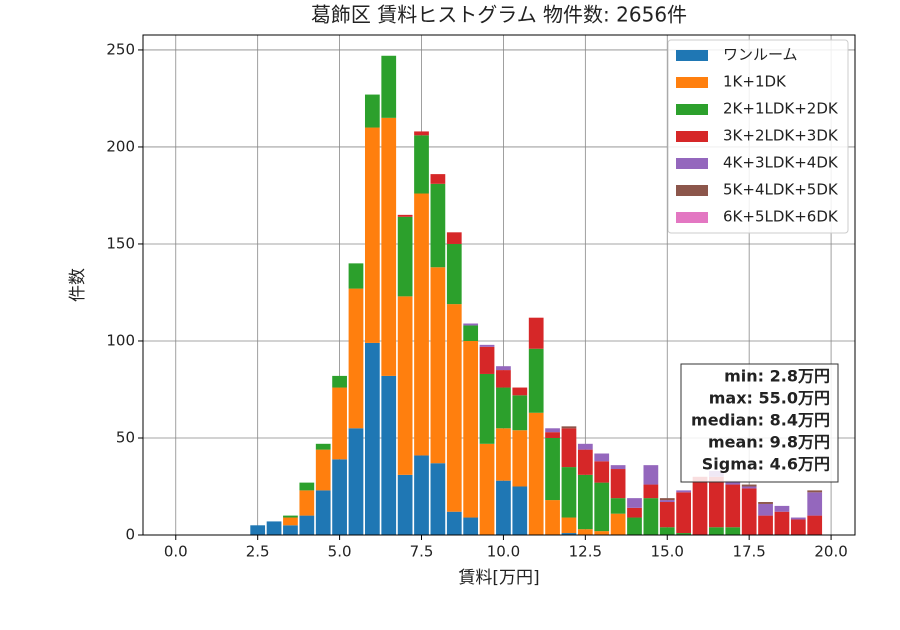  I want to click on x-tick-label: 15.0, so click(667, 552).